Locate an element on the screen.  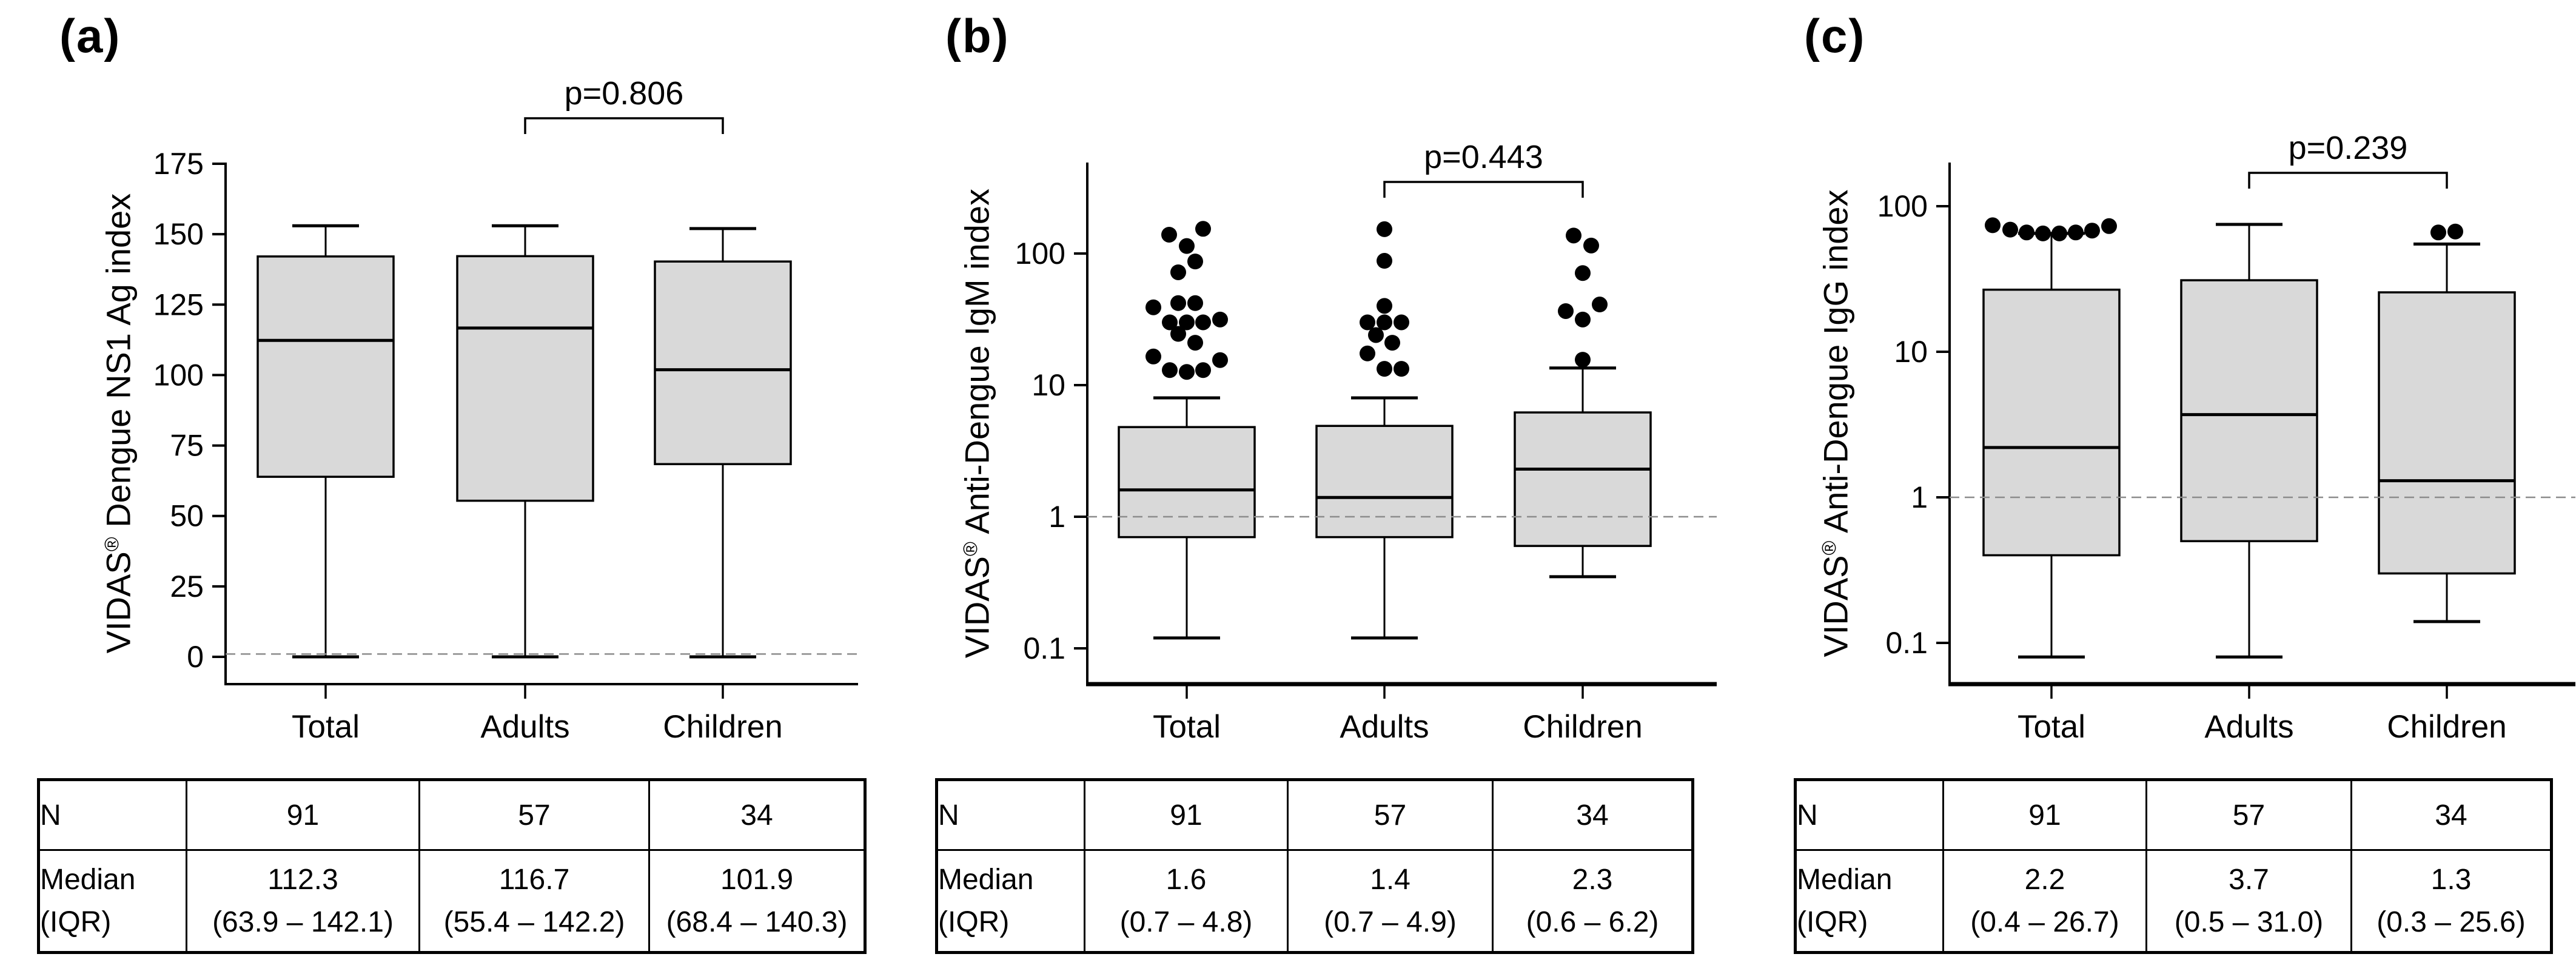
median-value: 2.2 is located at coordinates (2044, 879).